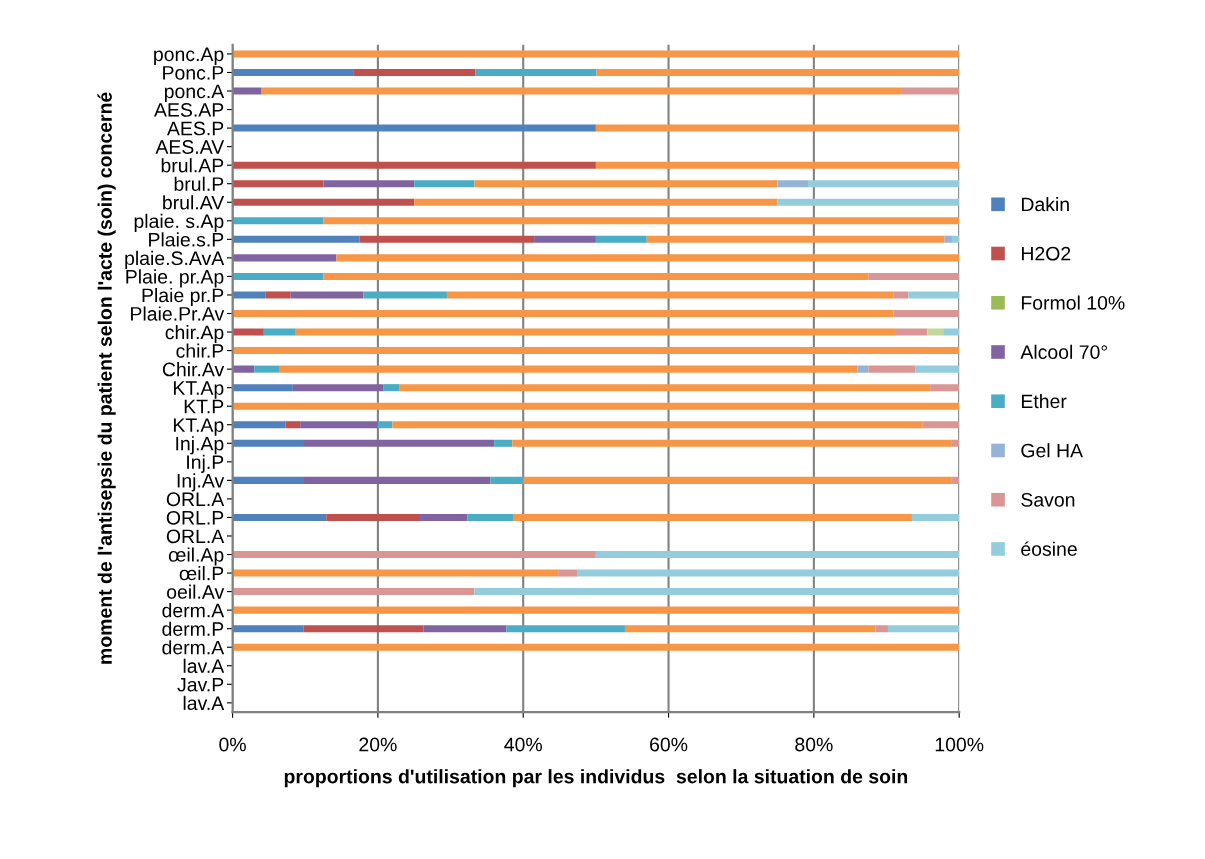 Image resolution: width=1205 pixels, height=859 pixels. Describe the element at coordinates (189, 56) in the screenshot. I see `y-tick-label: ponc.Ap` at that location.